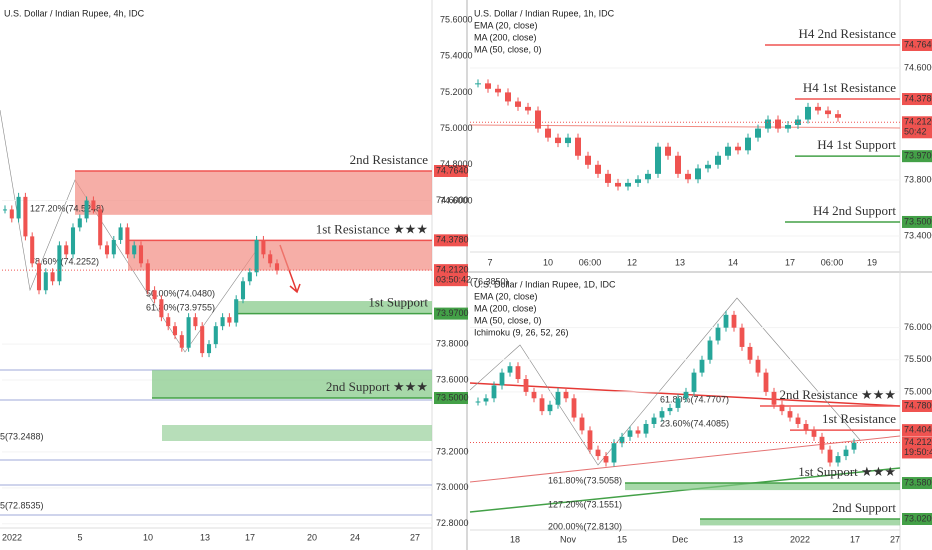  Describe the element at coordinates (389, 159) in the screenshot. I see `level-label: 2nd Resistance` at that location.